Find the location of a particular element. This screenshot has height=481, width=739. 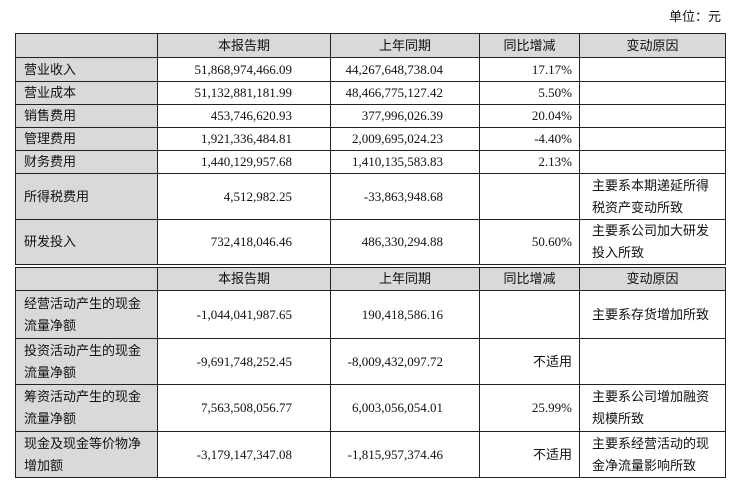

previous-cell: 48,466,775,127.42 is located at coordinates (405, 93).